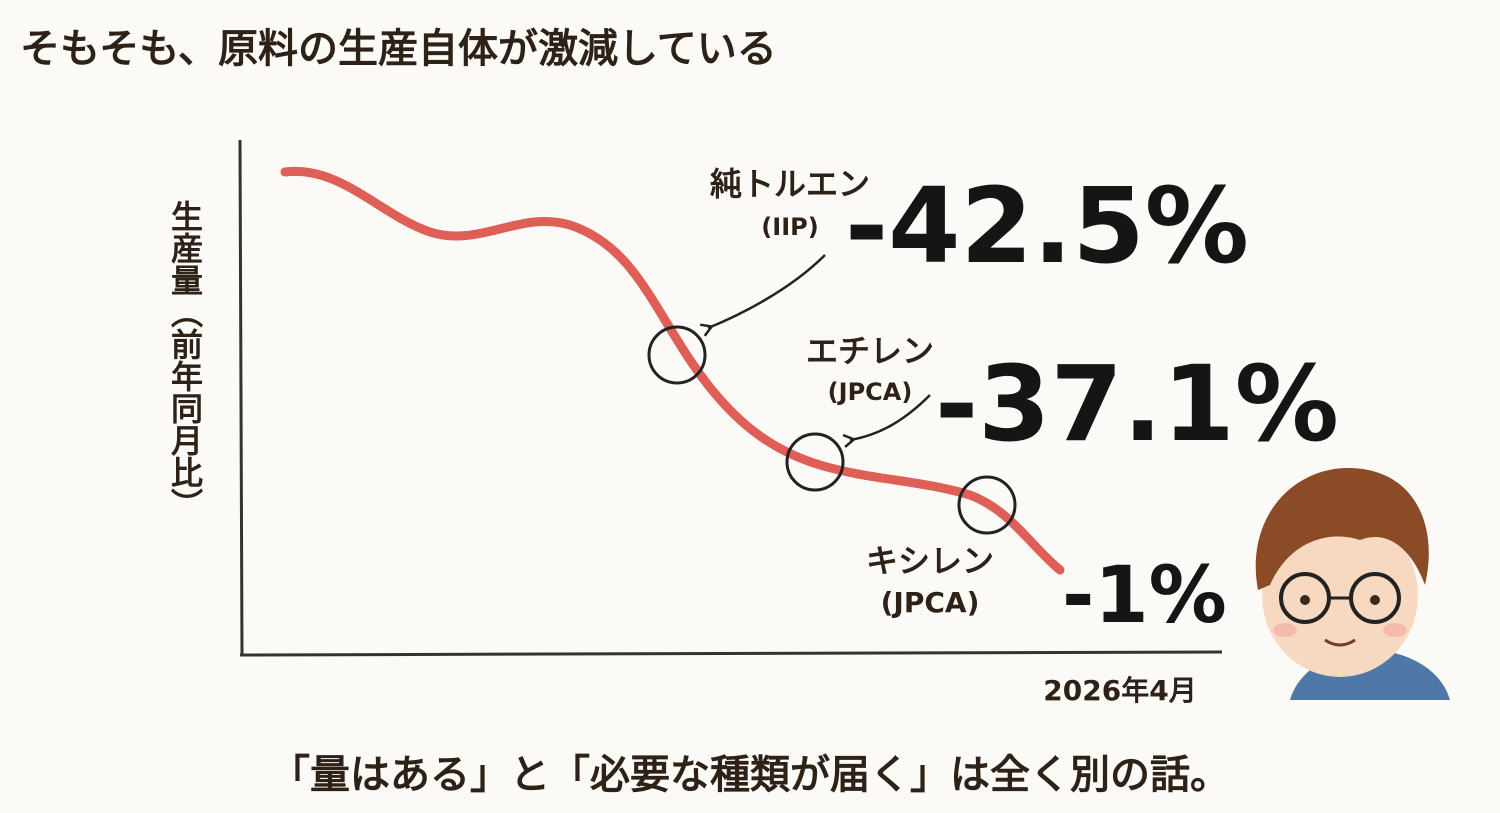 The image size is (1500, 813). What do you see at coordinates (790, 184) in the screenshot?
I see `callout-name: 純トルエン` at bounding box center [790, 184].